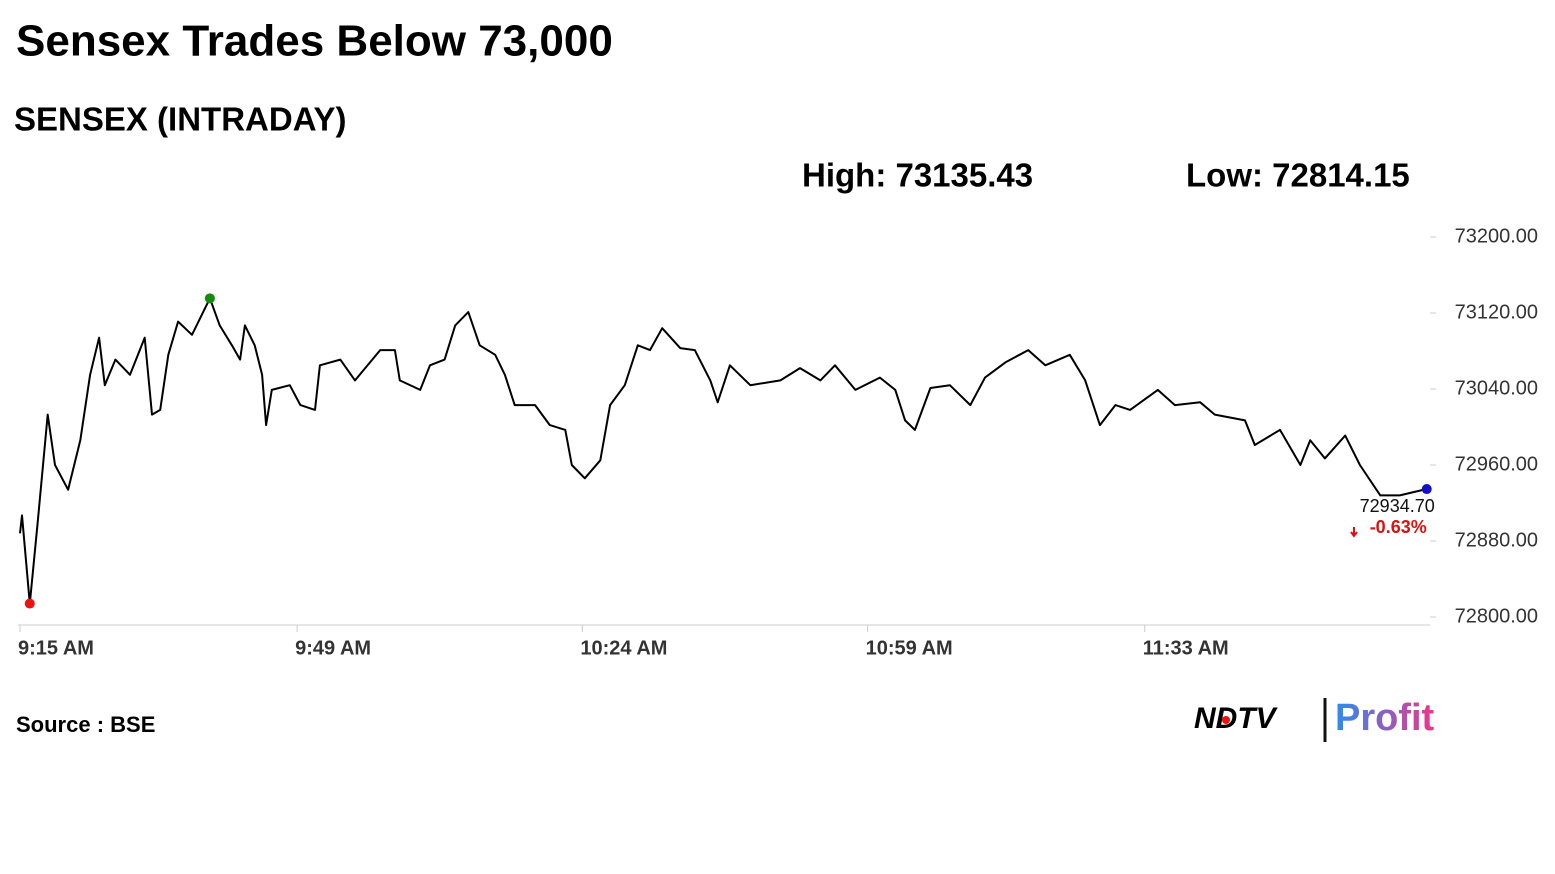 This screenshot has width=1555, height=874. I want to click on high-text: High: 73135.43, so click(917, 175).